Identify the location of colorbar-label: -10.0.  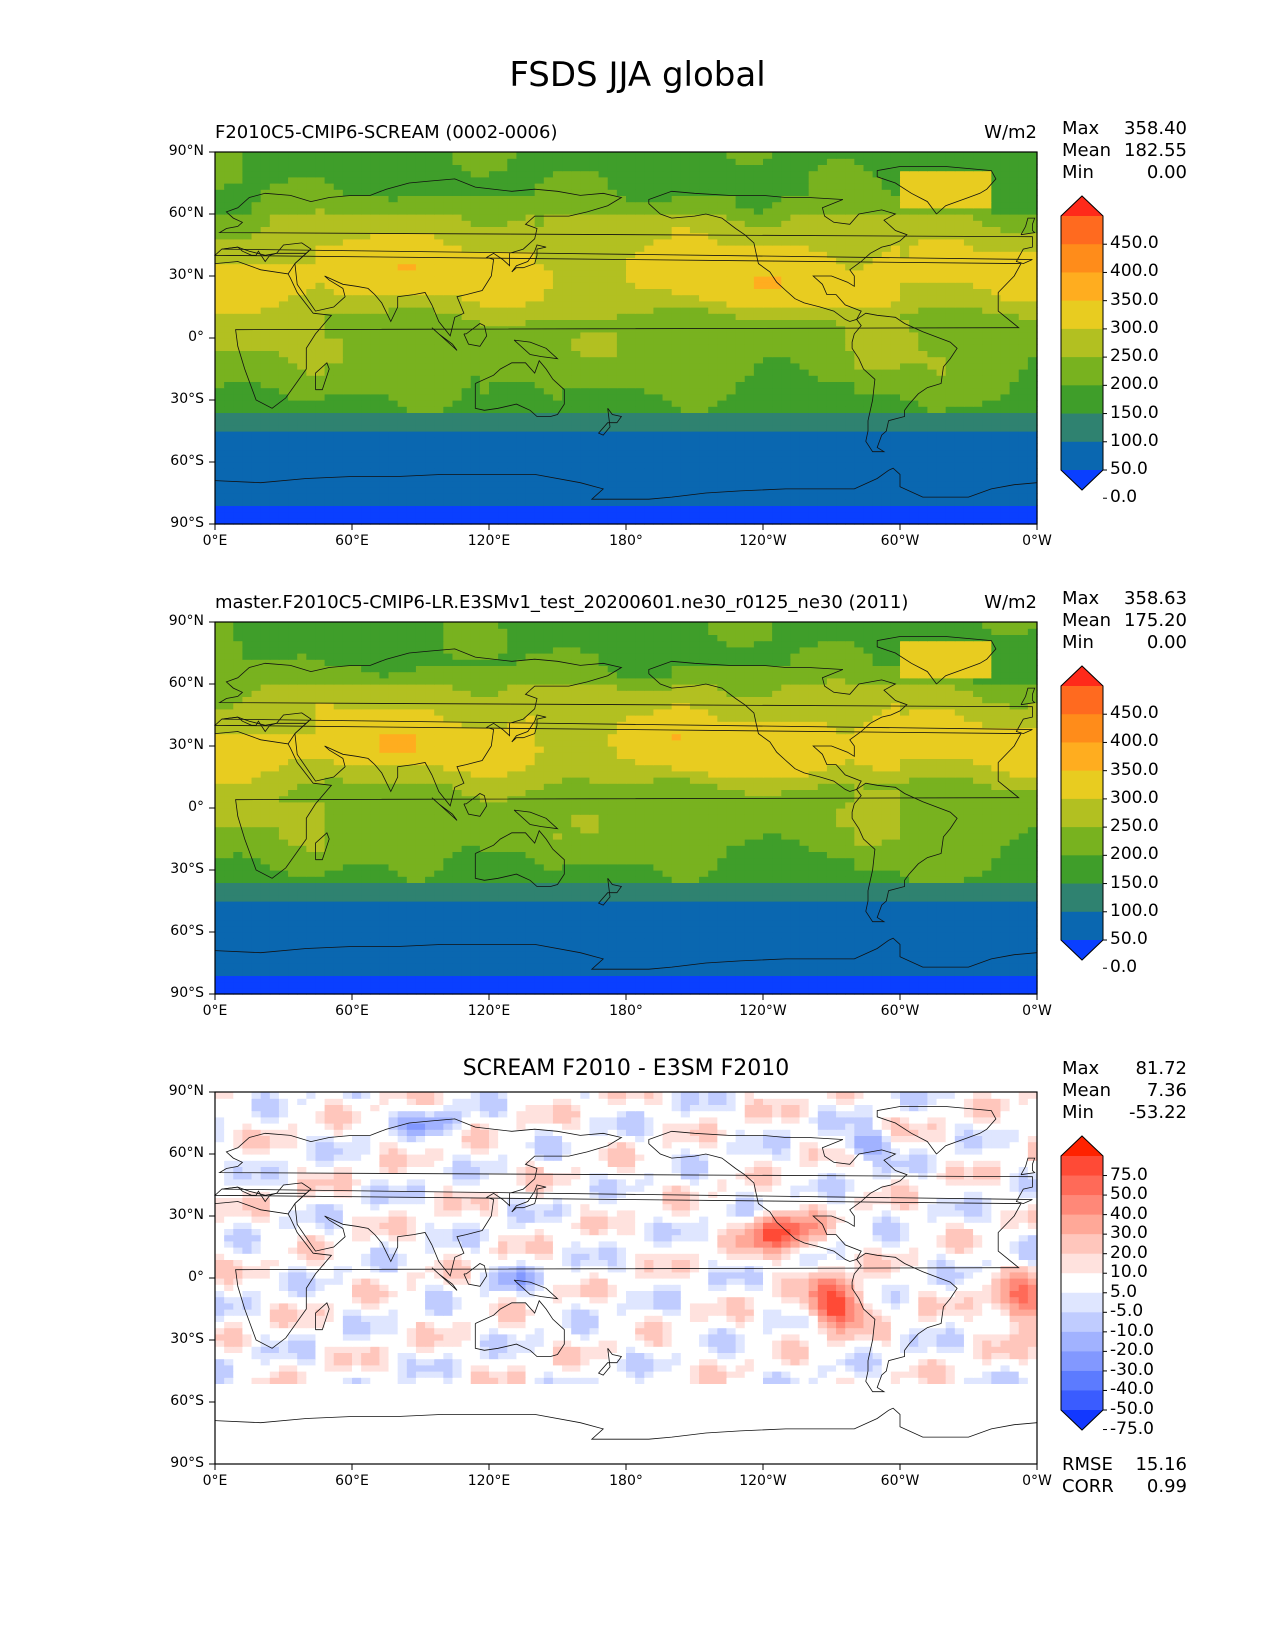
(1132, 1330).